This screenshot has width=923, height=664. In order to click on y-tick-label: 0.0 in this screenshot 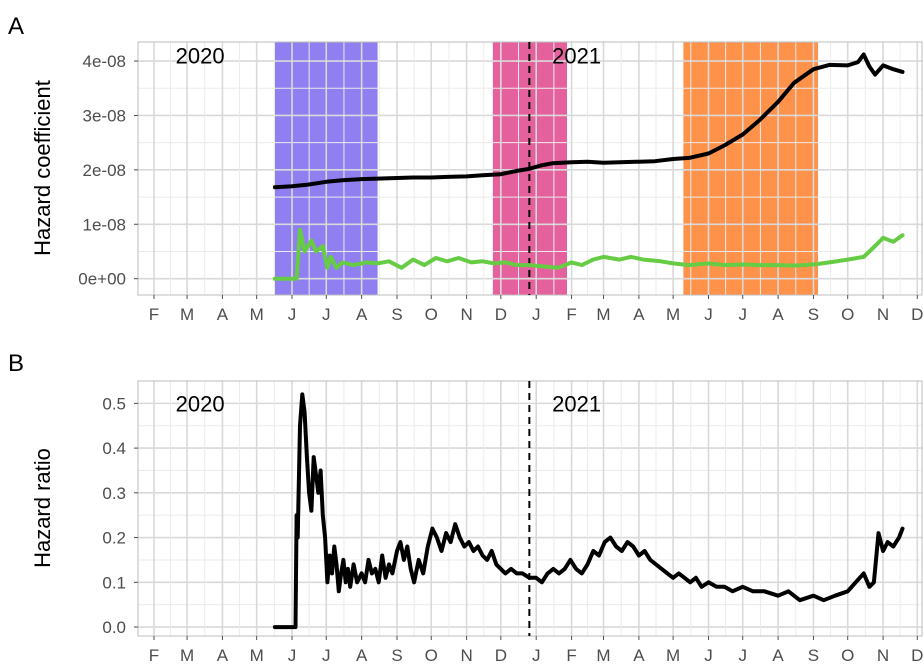, I will do `click(114, 627)`.